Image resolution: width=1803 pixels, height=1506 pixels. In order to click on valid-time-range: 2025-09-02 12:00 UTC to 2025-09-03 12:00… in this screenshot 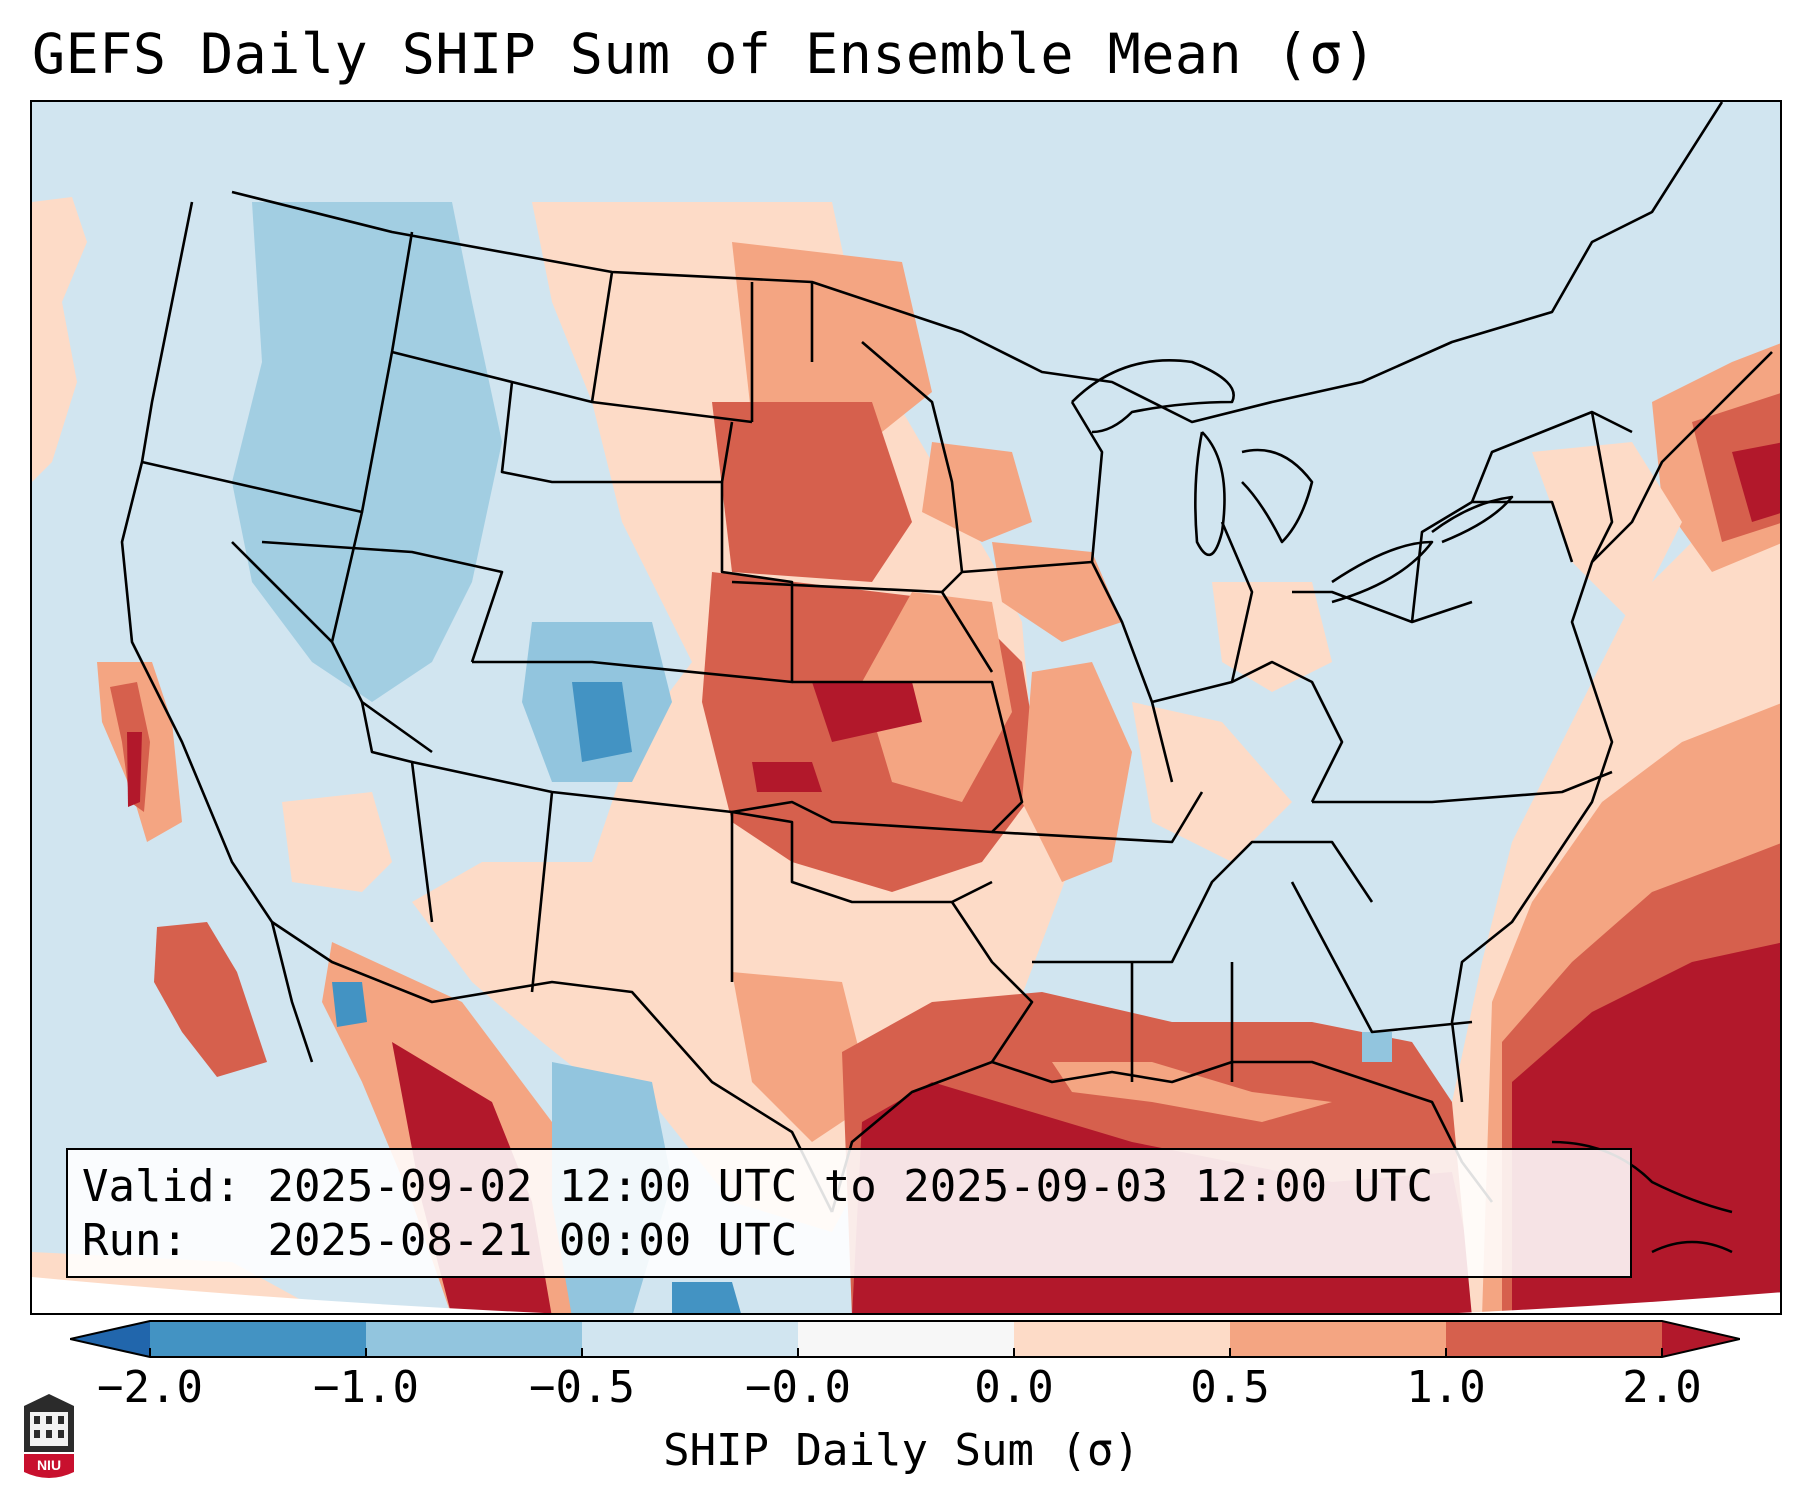, I will do `click(850, 1186)`.